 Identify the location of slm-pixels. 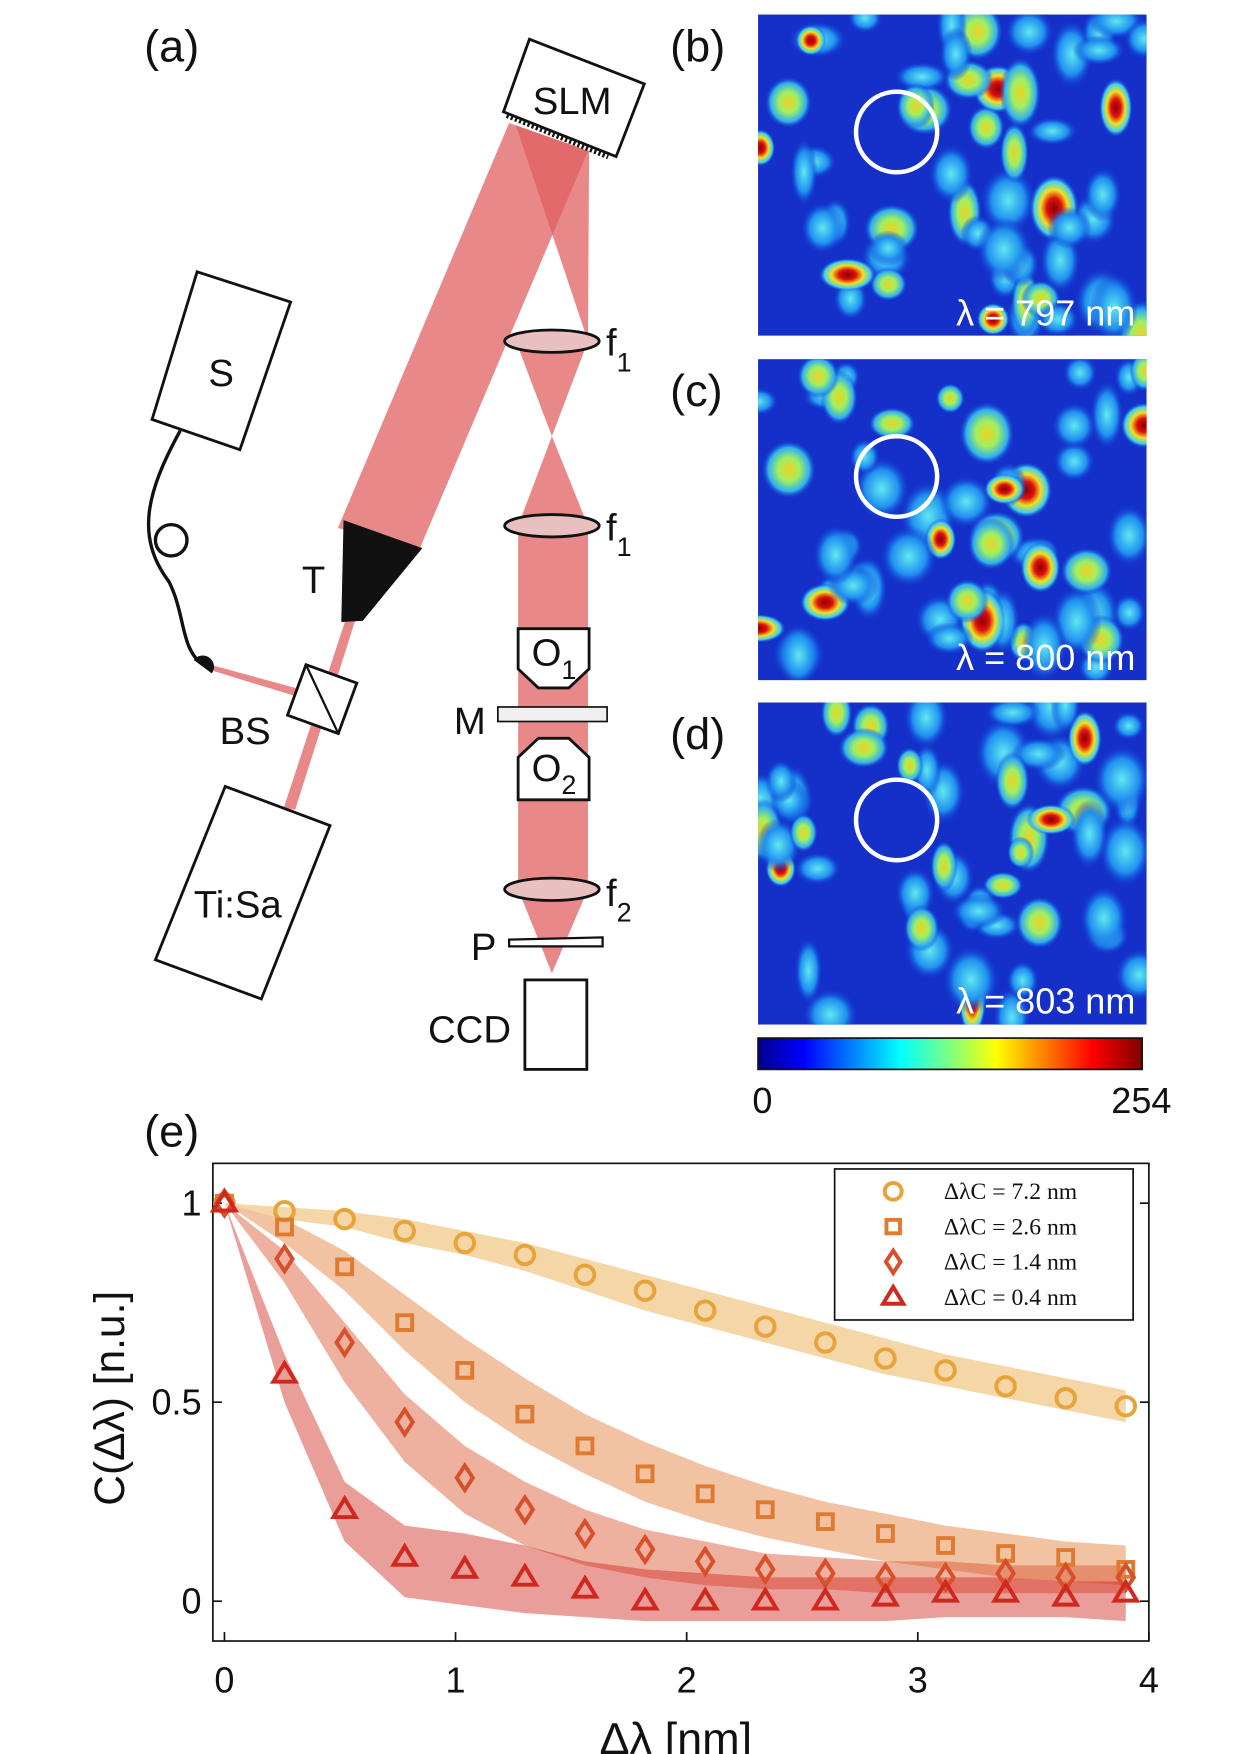
(557, 136).